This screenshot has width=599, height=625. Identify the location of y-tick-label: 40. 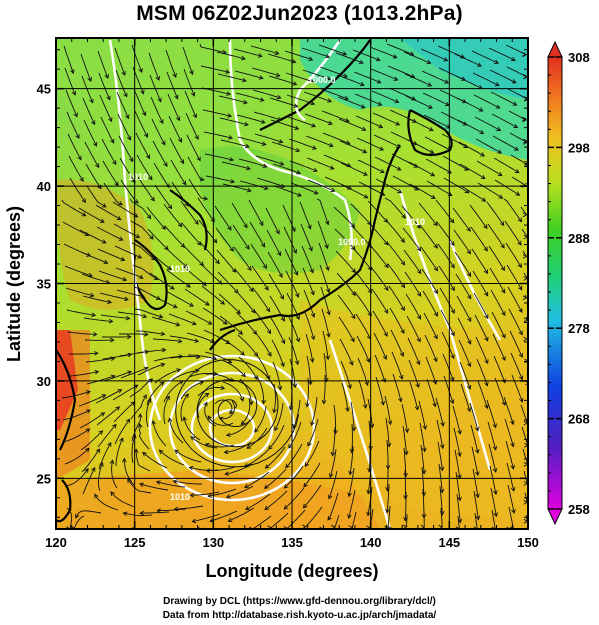
(44, 186).